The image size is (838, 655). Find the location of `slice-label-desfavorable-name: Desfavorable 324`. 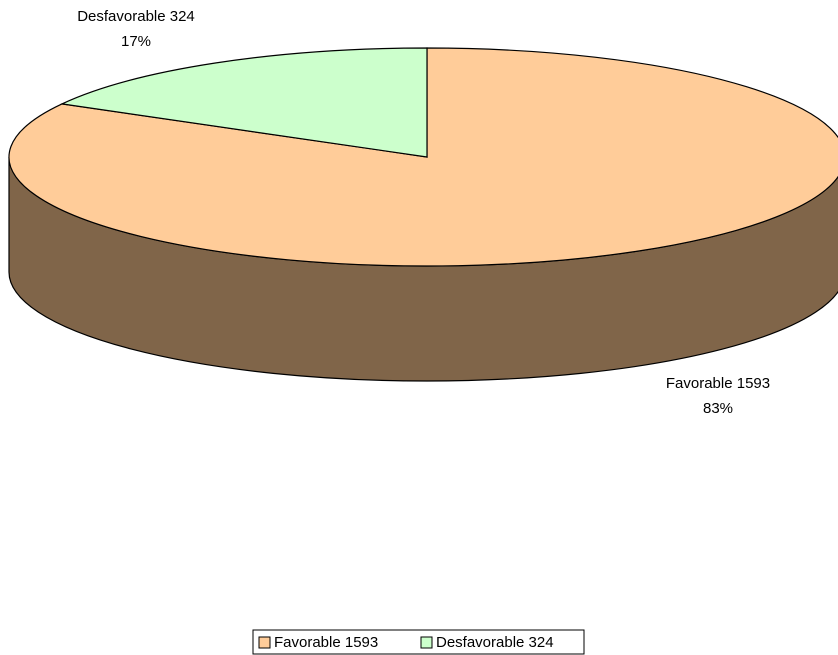

slice-label-desfavorable-name: Desfavorable 324 is located at coordinates (136, 16).